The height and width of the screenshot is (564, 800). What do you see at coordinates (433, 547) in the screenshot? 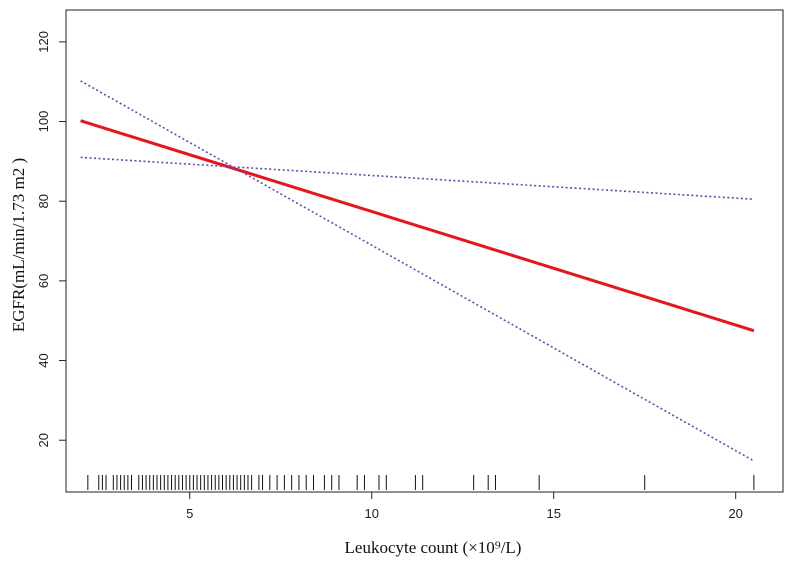
I see `x-axis-title: Leukocyte count (×10⁹/L)` at bounding box center [433, 547].